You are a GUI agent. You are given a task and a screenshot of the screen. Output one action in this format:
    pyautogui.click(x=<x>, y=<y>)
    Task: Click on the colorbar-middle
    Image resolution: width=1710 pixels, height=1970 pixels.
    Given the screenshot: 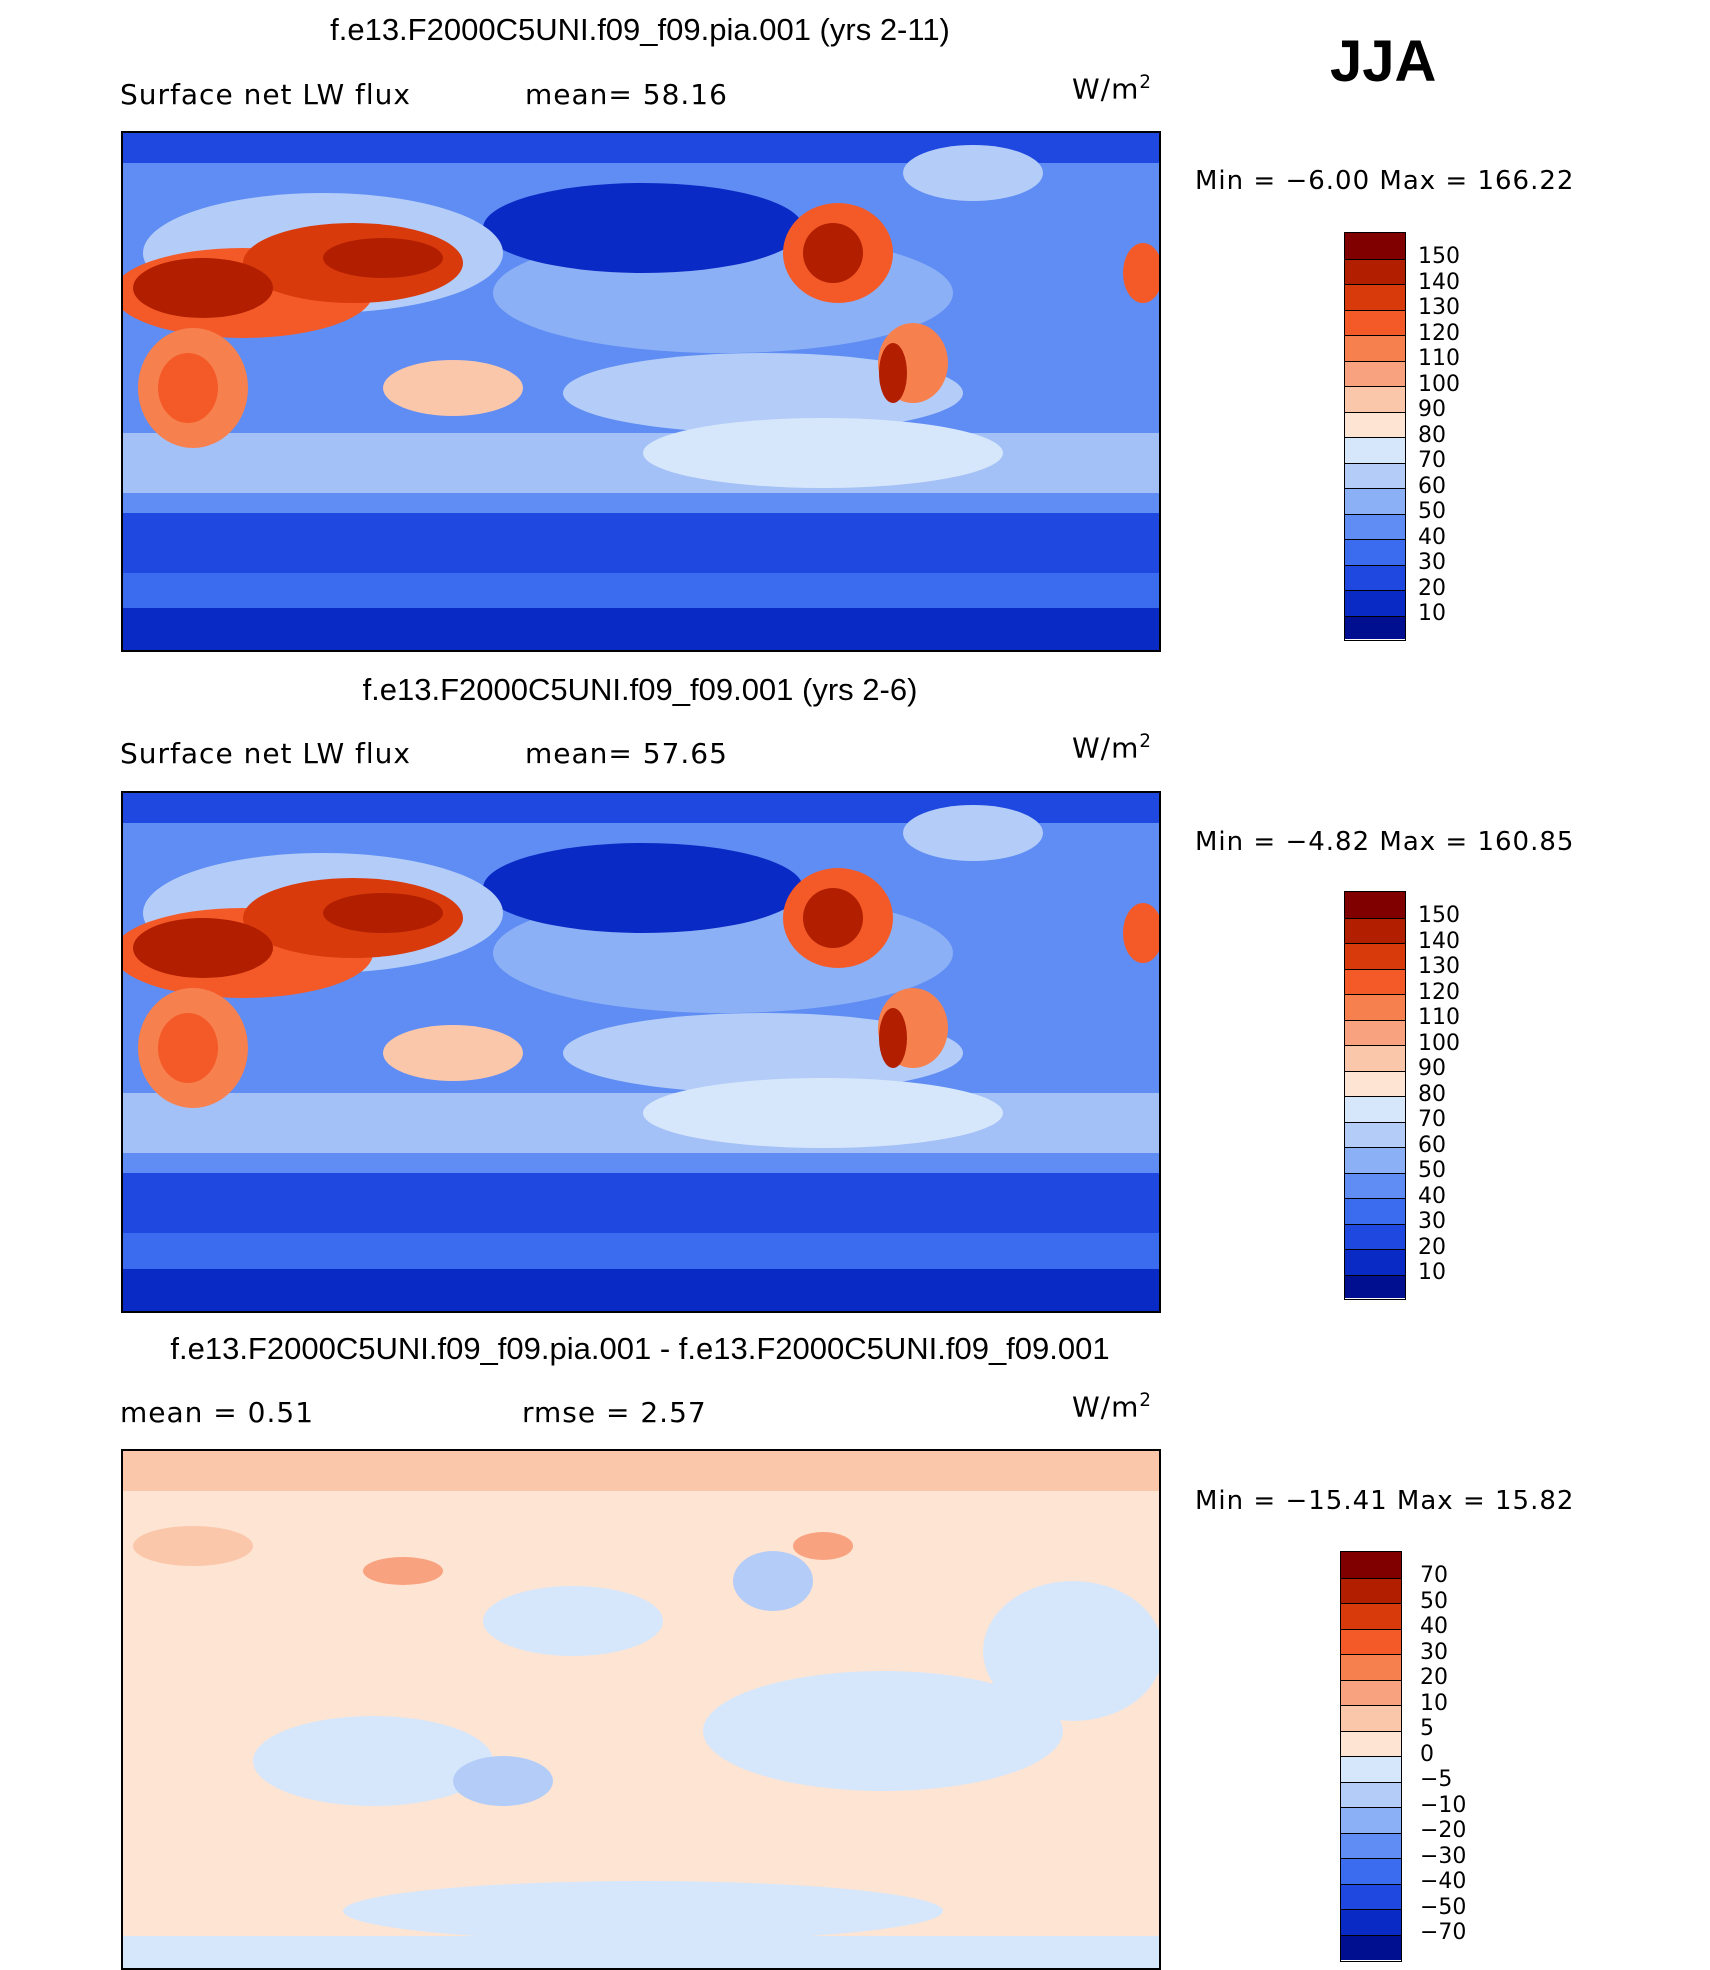 What is the action you would take?
    pyautogui.click(x=1375, y=1095)
    